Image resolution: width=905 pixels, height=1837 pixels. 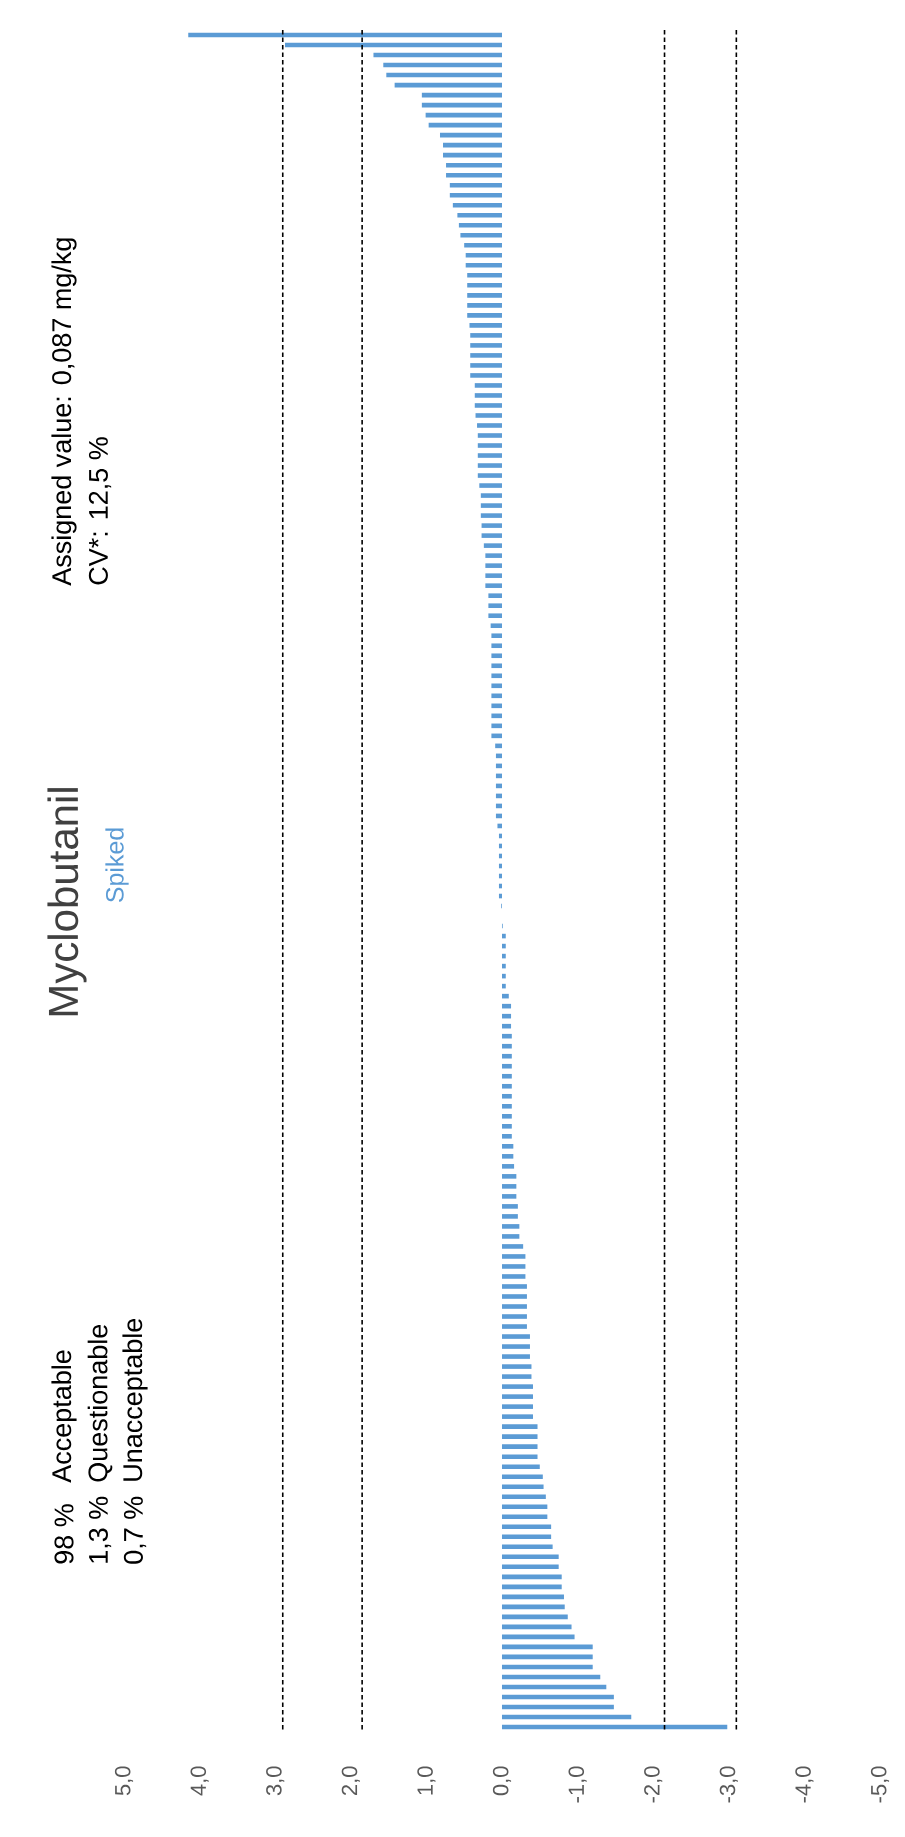 What do you see at coordinates (653, 1784) in the screenshot?
I see `x-tick-label: -2,0` at bounding box center [653, 1784].